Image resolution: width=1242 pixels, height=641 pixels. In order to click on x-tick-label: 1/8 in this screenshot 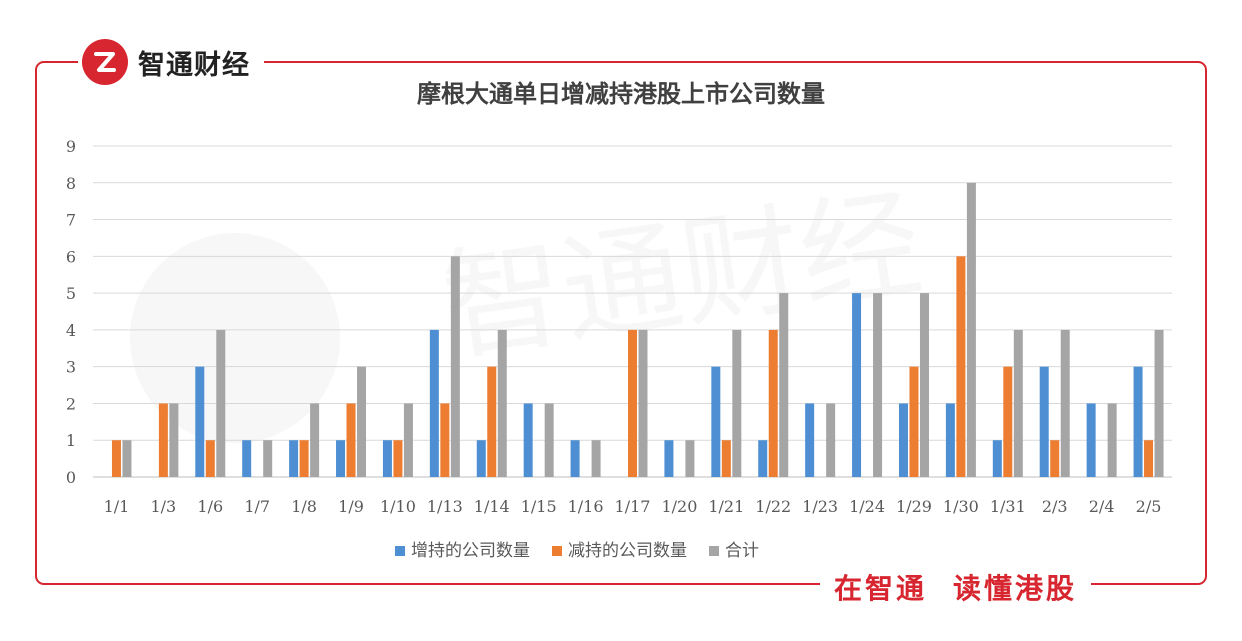, I will do `click(304, 506)`.